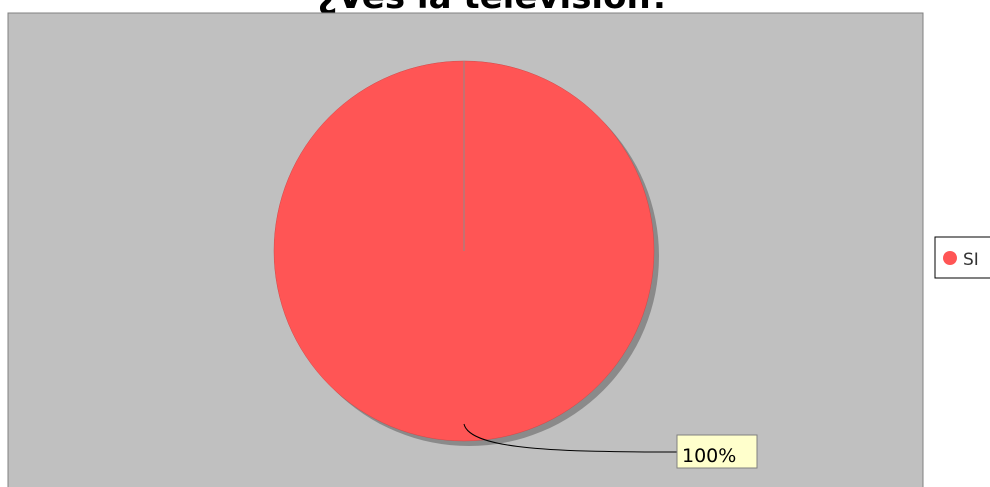  What do you see at coordinates (950, 258) in the screenshot?
I see `legend-swatch-si` at bounding box center [950, 258].